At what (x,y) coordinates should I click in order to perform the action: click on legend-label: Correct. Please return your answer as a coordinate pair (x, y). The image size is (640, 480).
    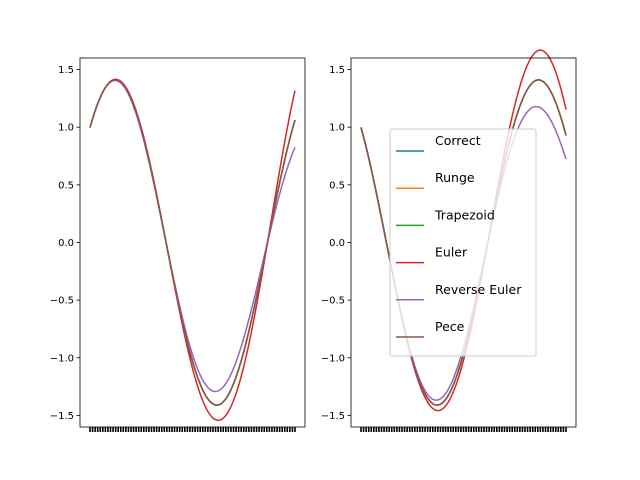
    Looking at the image, I should click on (458, 140).